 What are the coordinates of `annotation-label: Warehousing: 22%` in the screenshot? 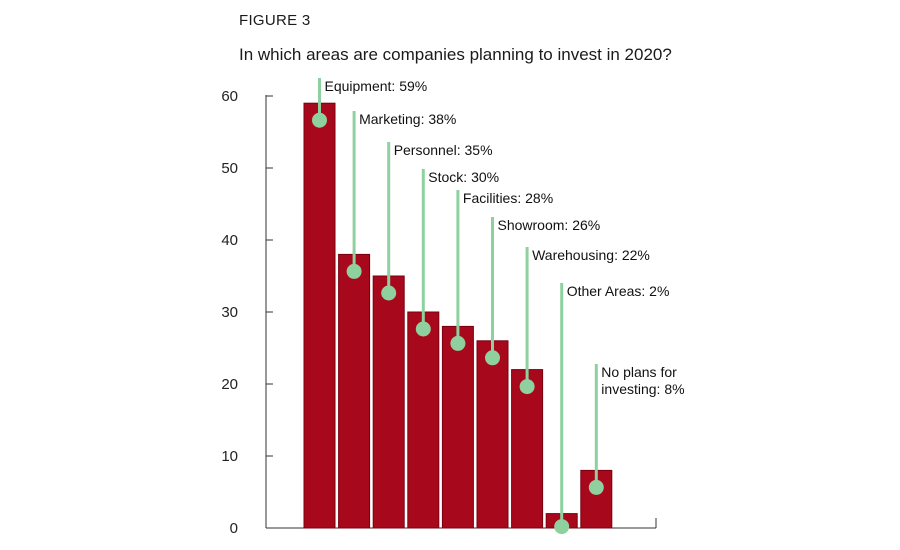 It's located at (591, 255).